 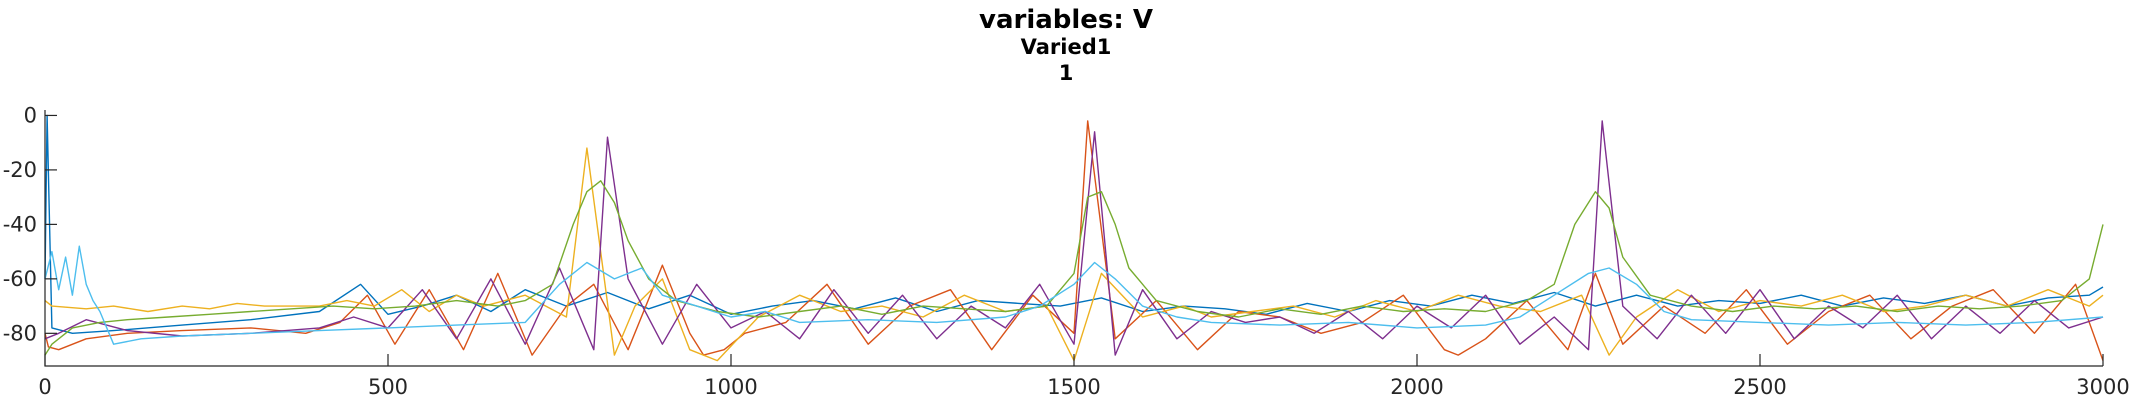 What do you see at coordinates (1066, 73) in the screenshot?
I see `chart-subtitle-2: 1` at bounding box center [1066, 73].